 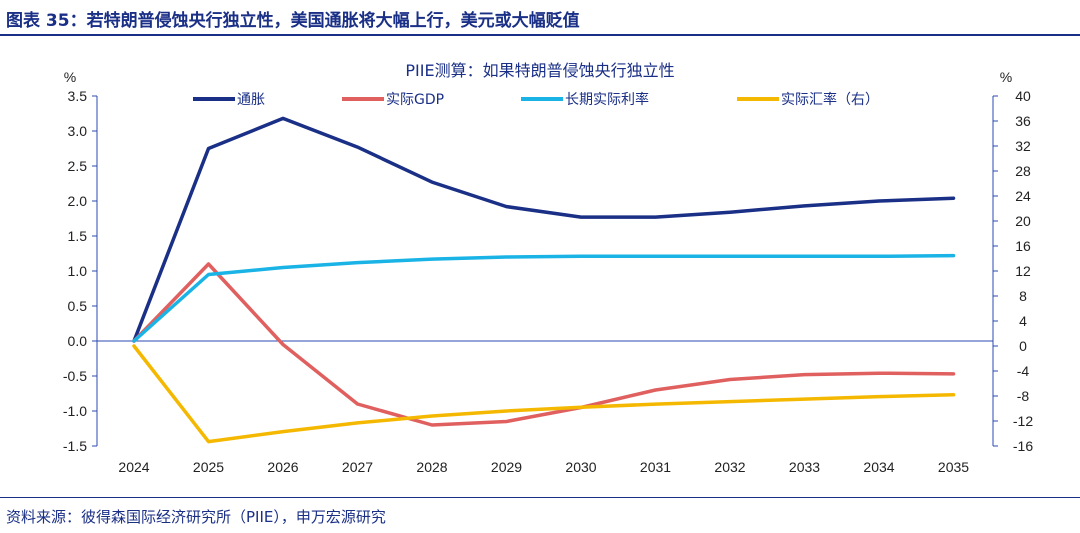 I want to click on right-tick-label: 0, so click(x=1023, y=346).